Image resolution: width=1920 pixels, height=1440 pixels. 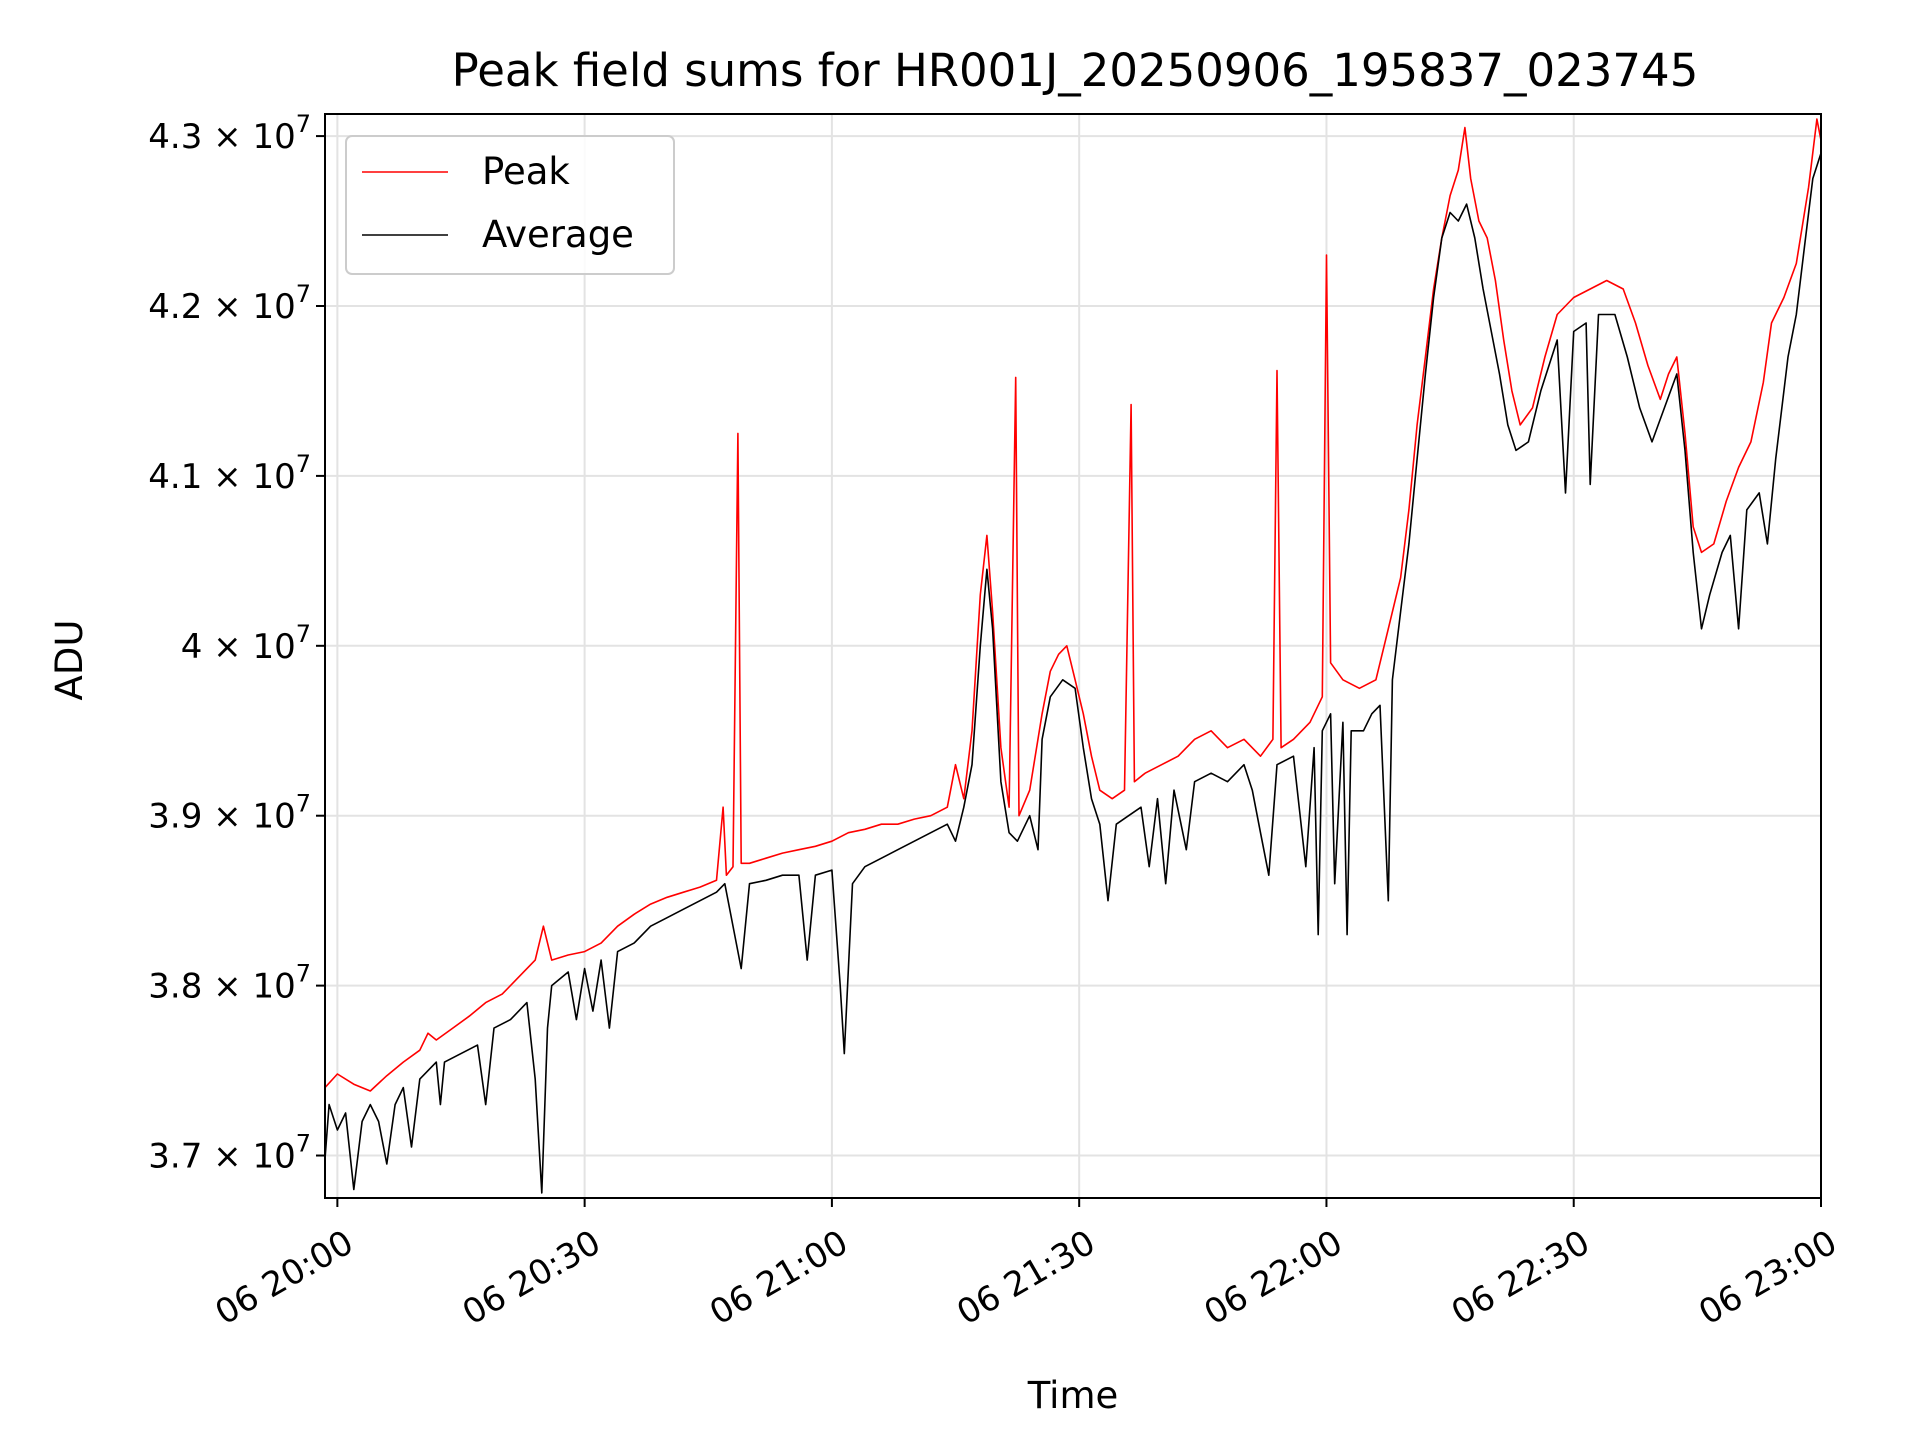 I want to click on y-tick-label: 3.9 × 107, so click(x=229, y=813).